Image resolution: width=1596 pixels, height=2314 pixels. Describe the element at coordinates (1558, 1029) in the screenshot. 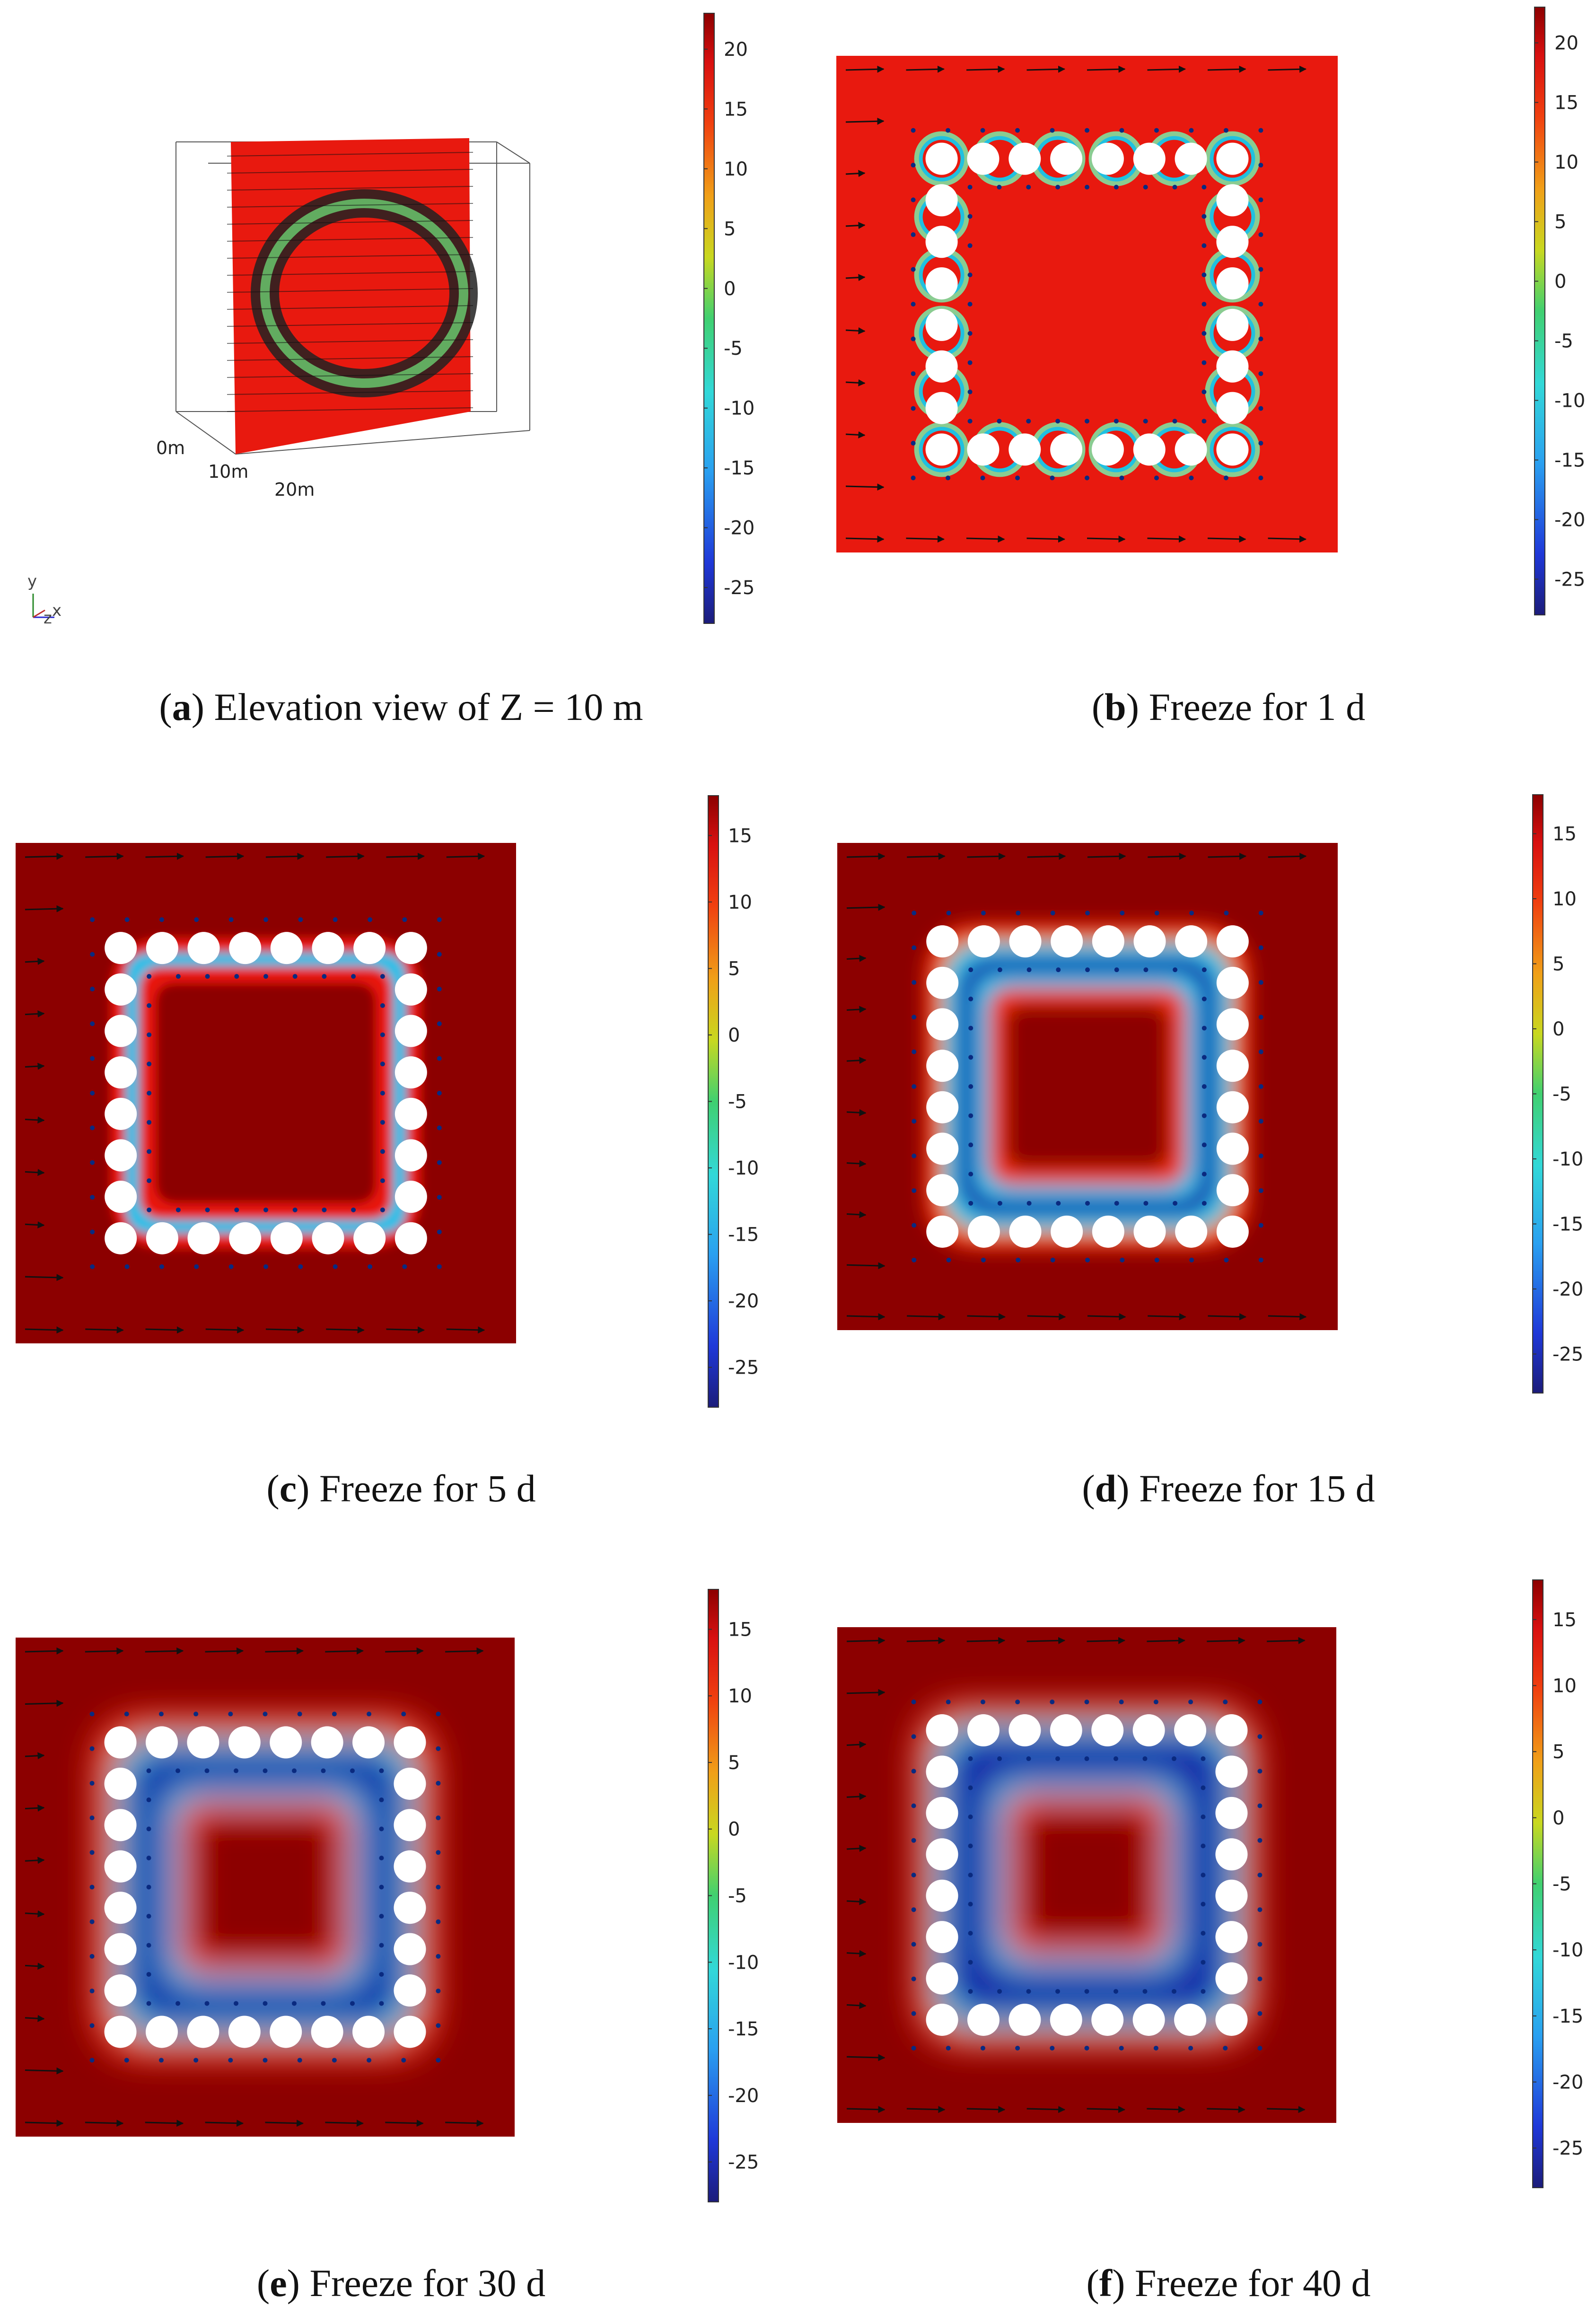

I see `colorbar-tick-label: 0` at that location.